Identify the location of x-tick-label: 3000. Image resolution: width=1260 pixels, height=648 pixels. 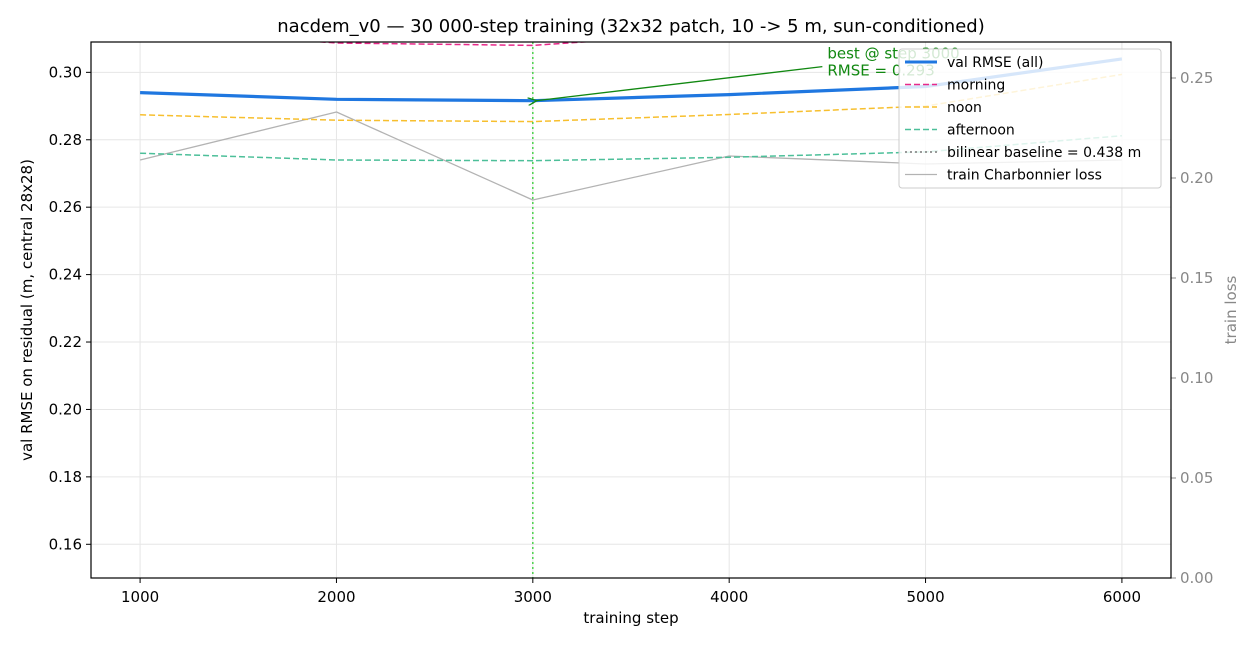
(533, 597).